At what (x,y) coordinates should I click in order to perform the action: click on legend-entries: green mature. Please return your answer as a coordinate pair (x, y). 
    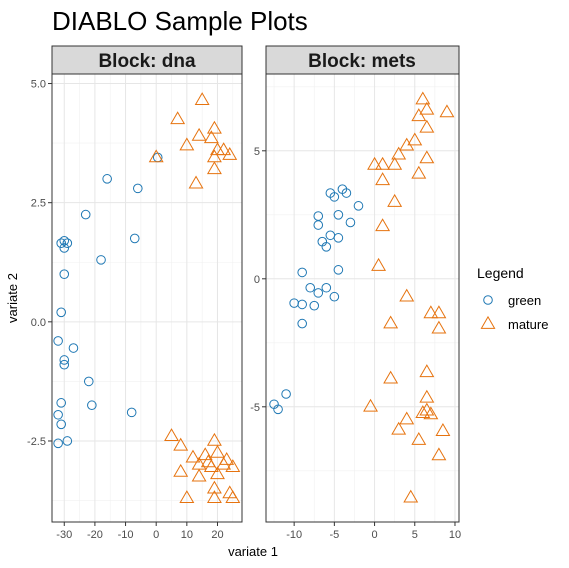
    Looking at the image, I should click on (514, 312).